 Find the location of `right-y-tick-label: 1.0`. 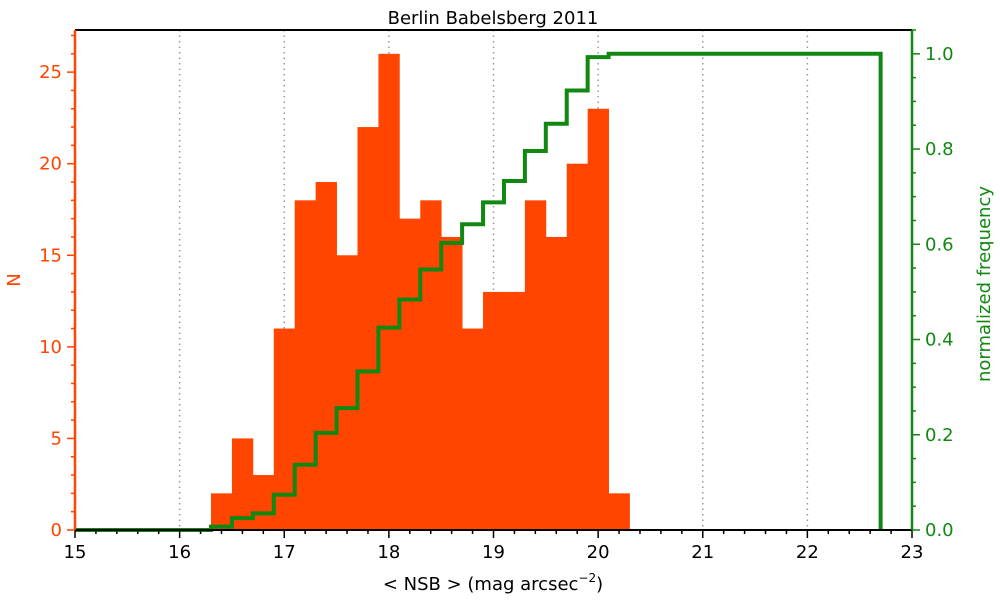

right-y-tick-label: 1.0 is located at coordinates (939, 54).